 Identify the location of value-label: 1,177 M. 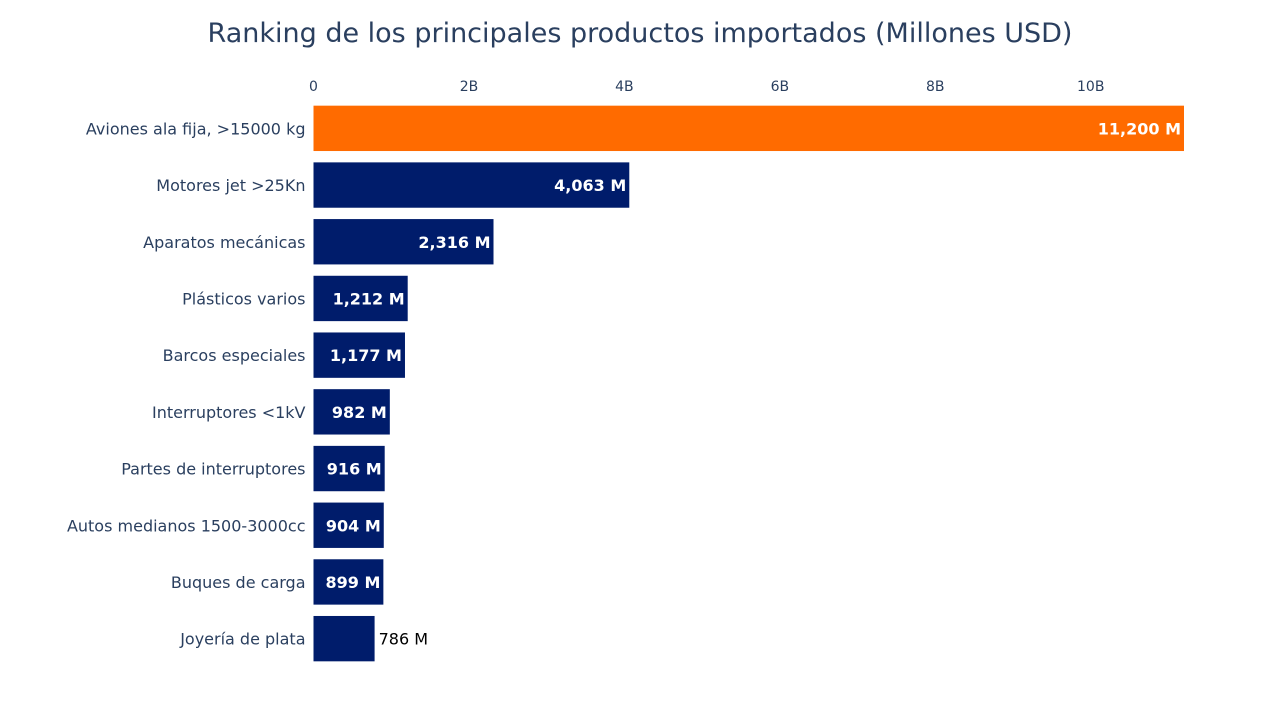
(366, 355).